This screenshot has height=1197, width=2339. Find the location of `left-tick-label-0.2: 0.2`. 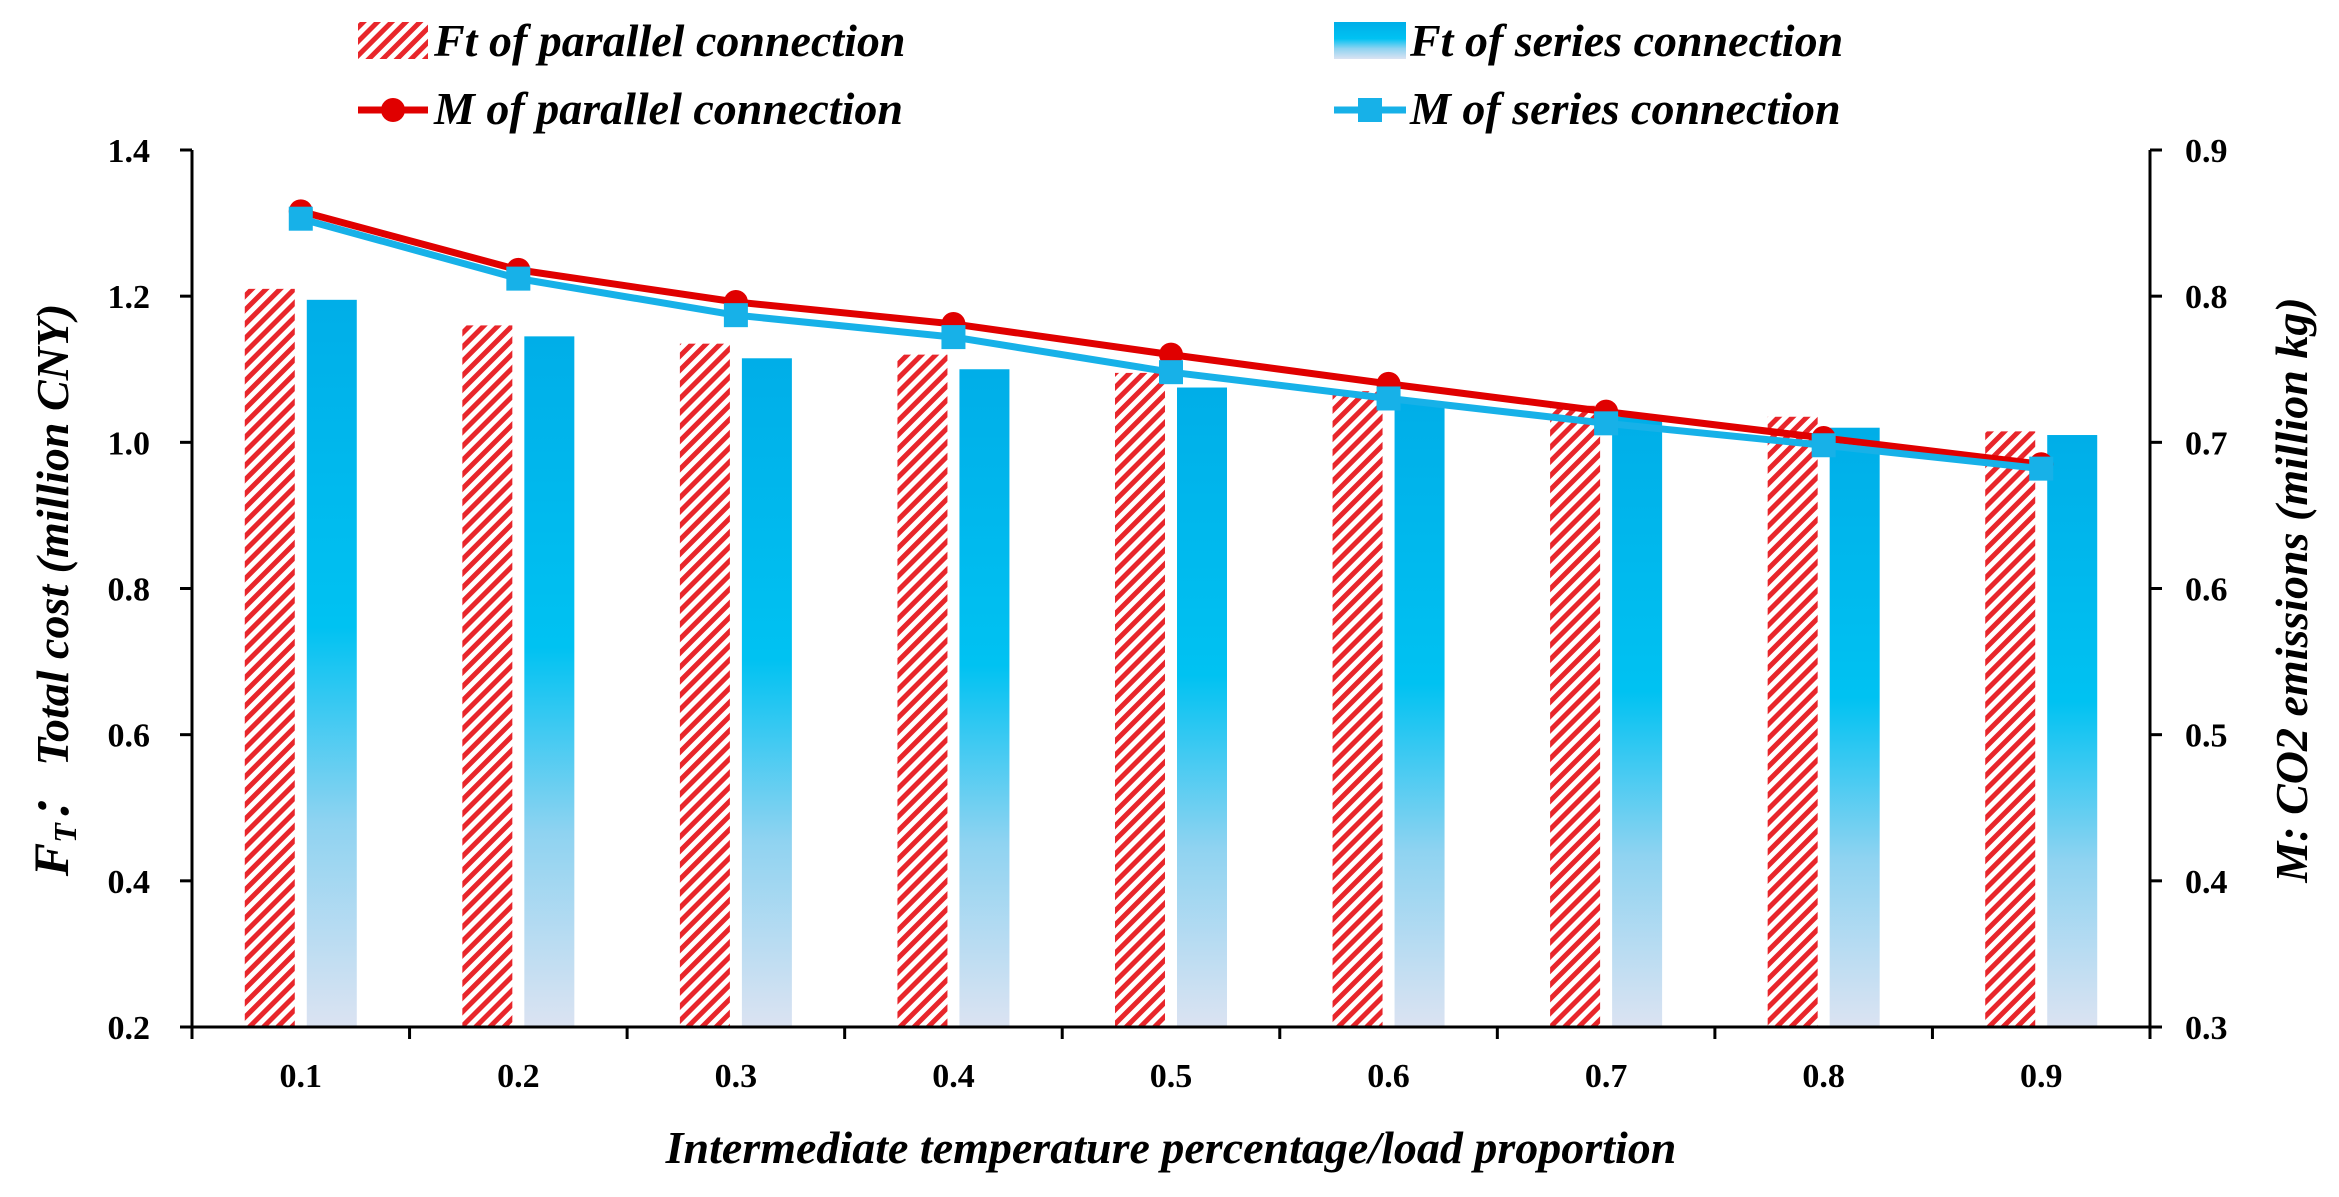

left-tick-label-0.2: 0.2 is located at coordinates (129, 1028).